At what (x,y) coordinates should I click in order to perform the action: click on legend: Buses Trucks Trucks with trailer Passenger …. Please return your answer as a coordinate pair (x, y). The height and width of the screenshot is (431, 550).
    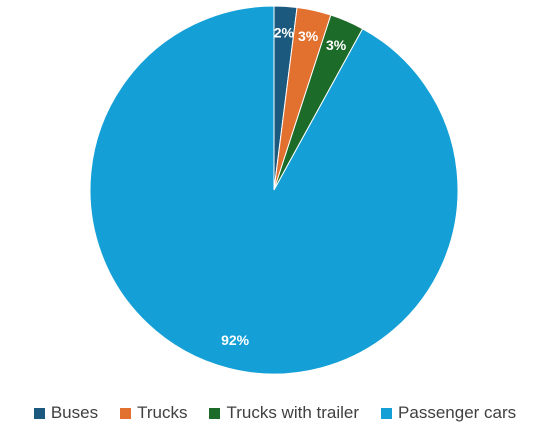
    Looking at the image, I should click on (275, 413).